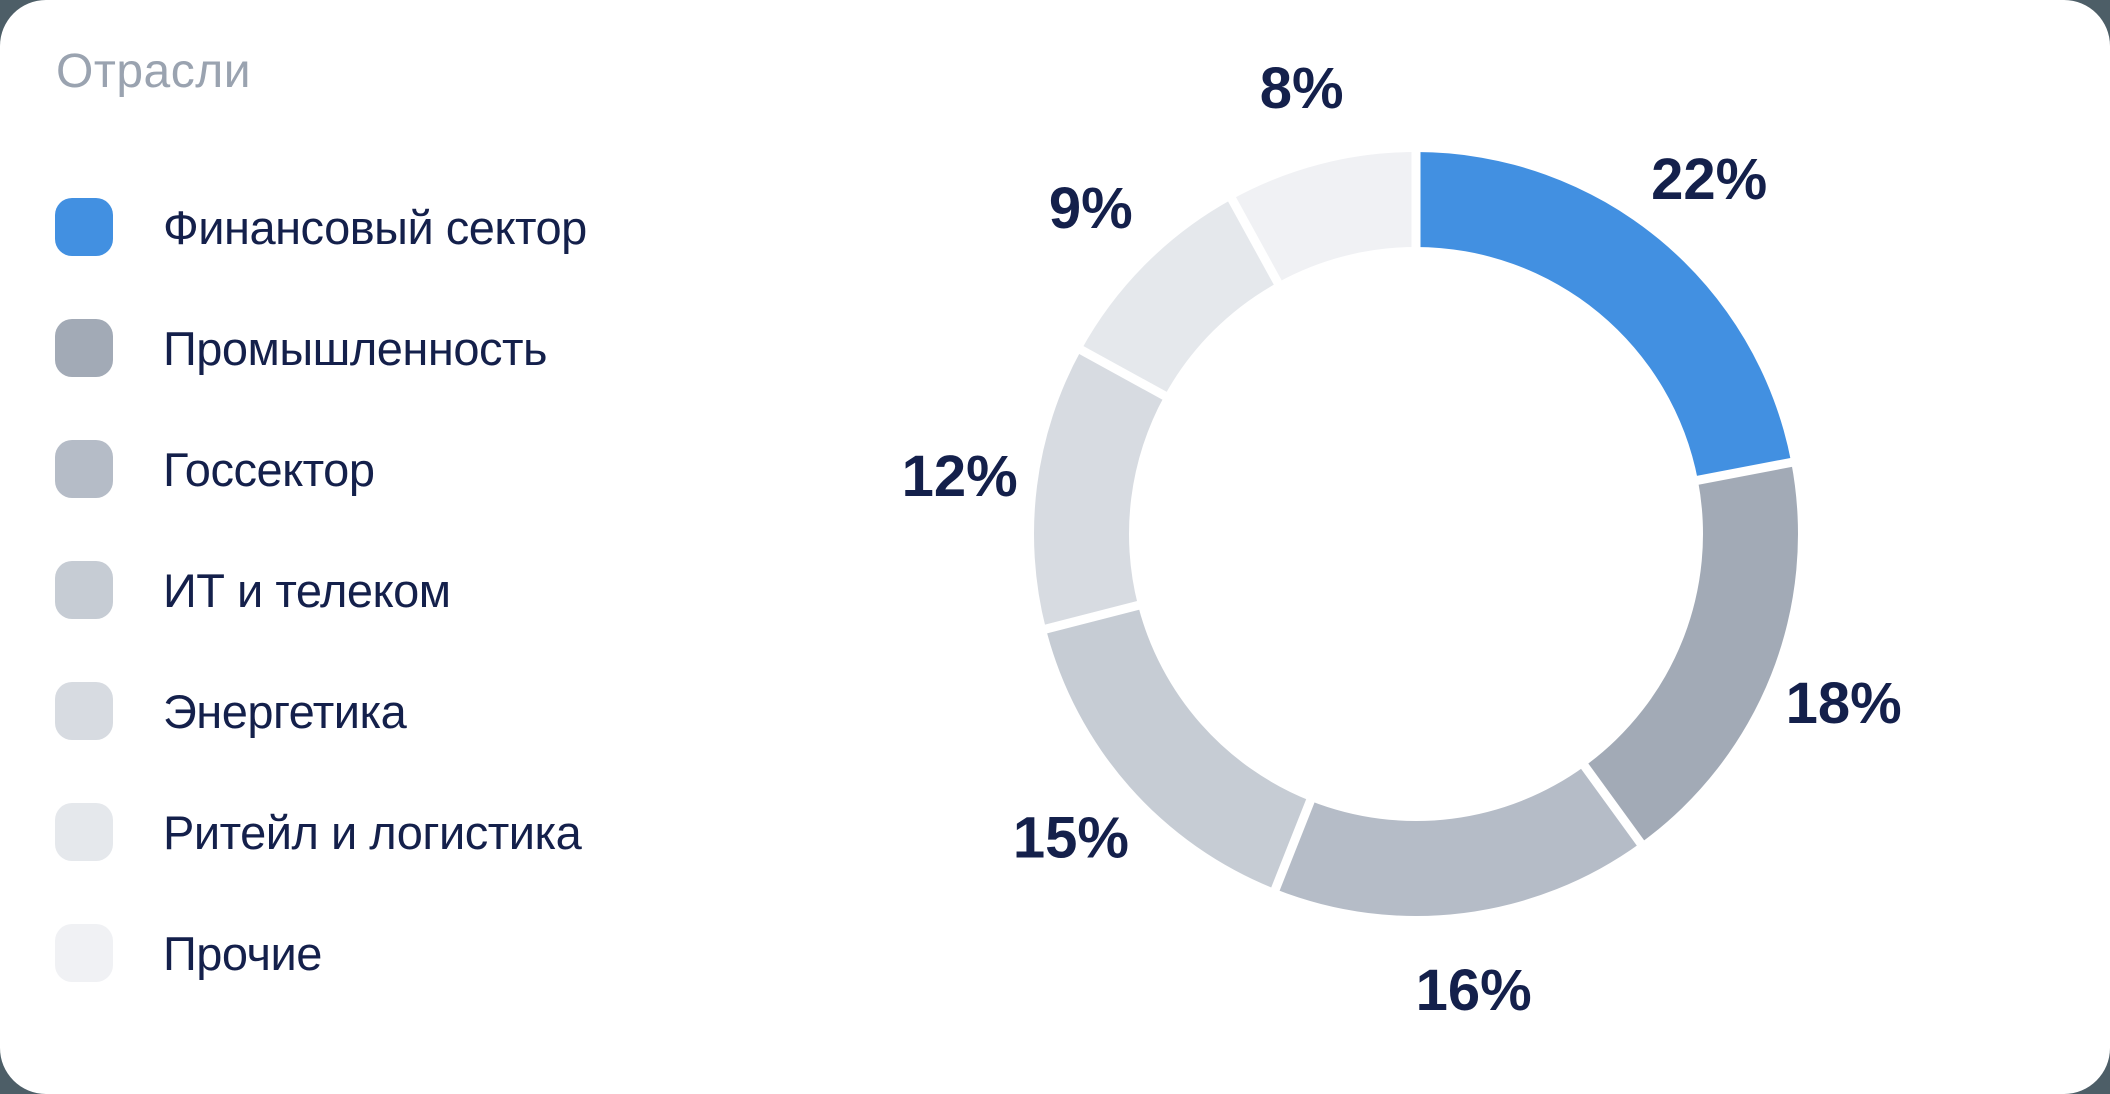 Image resolution: width=2110 pixels, height=1094 pixels. I want to click on legend-label: ИТ и телеком, so click(307, 590).